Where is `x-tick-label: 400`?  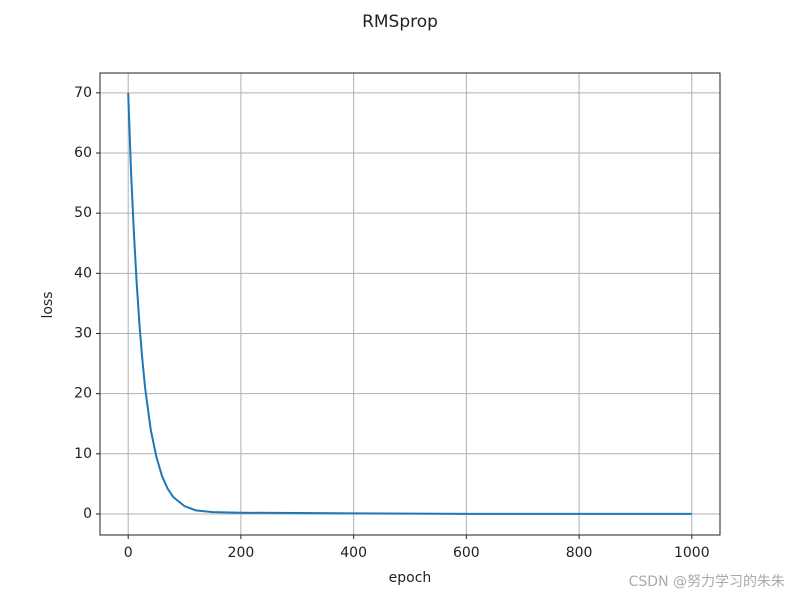
x-tick-label: 400 is located at coordinates (353, 553).